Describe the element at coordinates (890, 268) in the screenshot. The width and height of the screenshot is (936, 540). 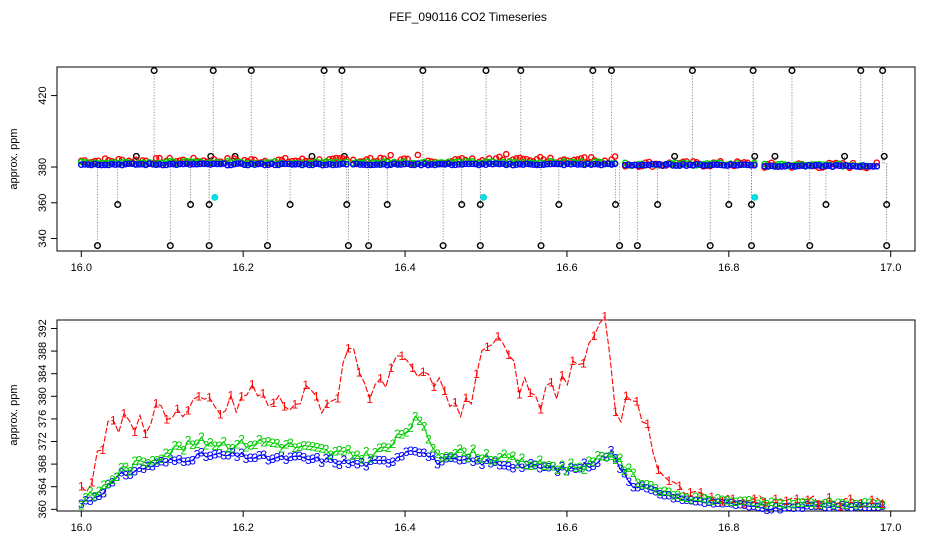
I see `top-x-tick-label: 17.0` at that location.